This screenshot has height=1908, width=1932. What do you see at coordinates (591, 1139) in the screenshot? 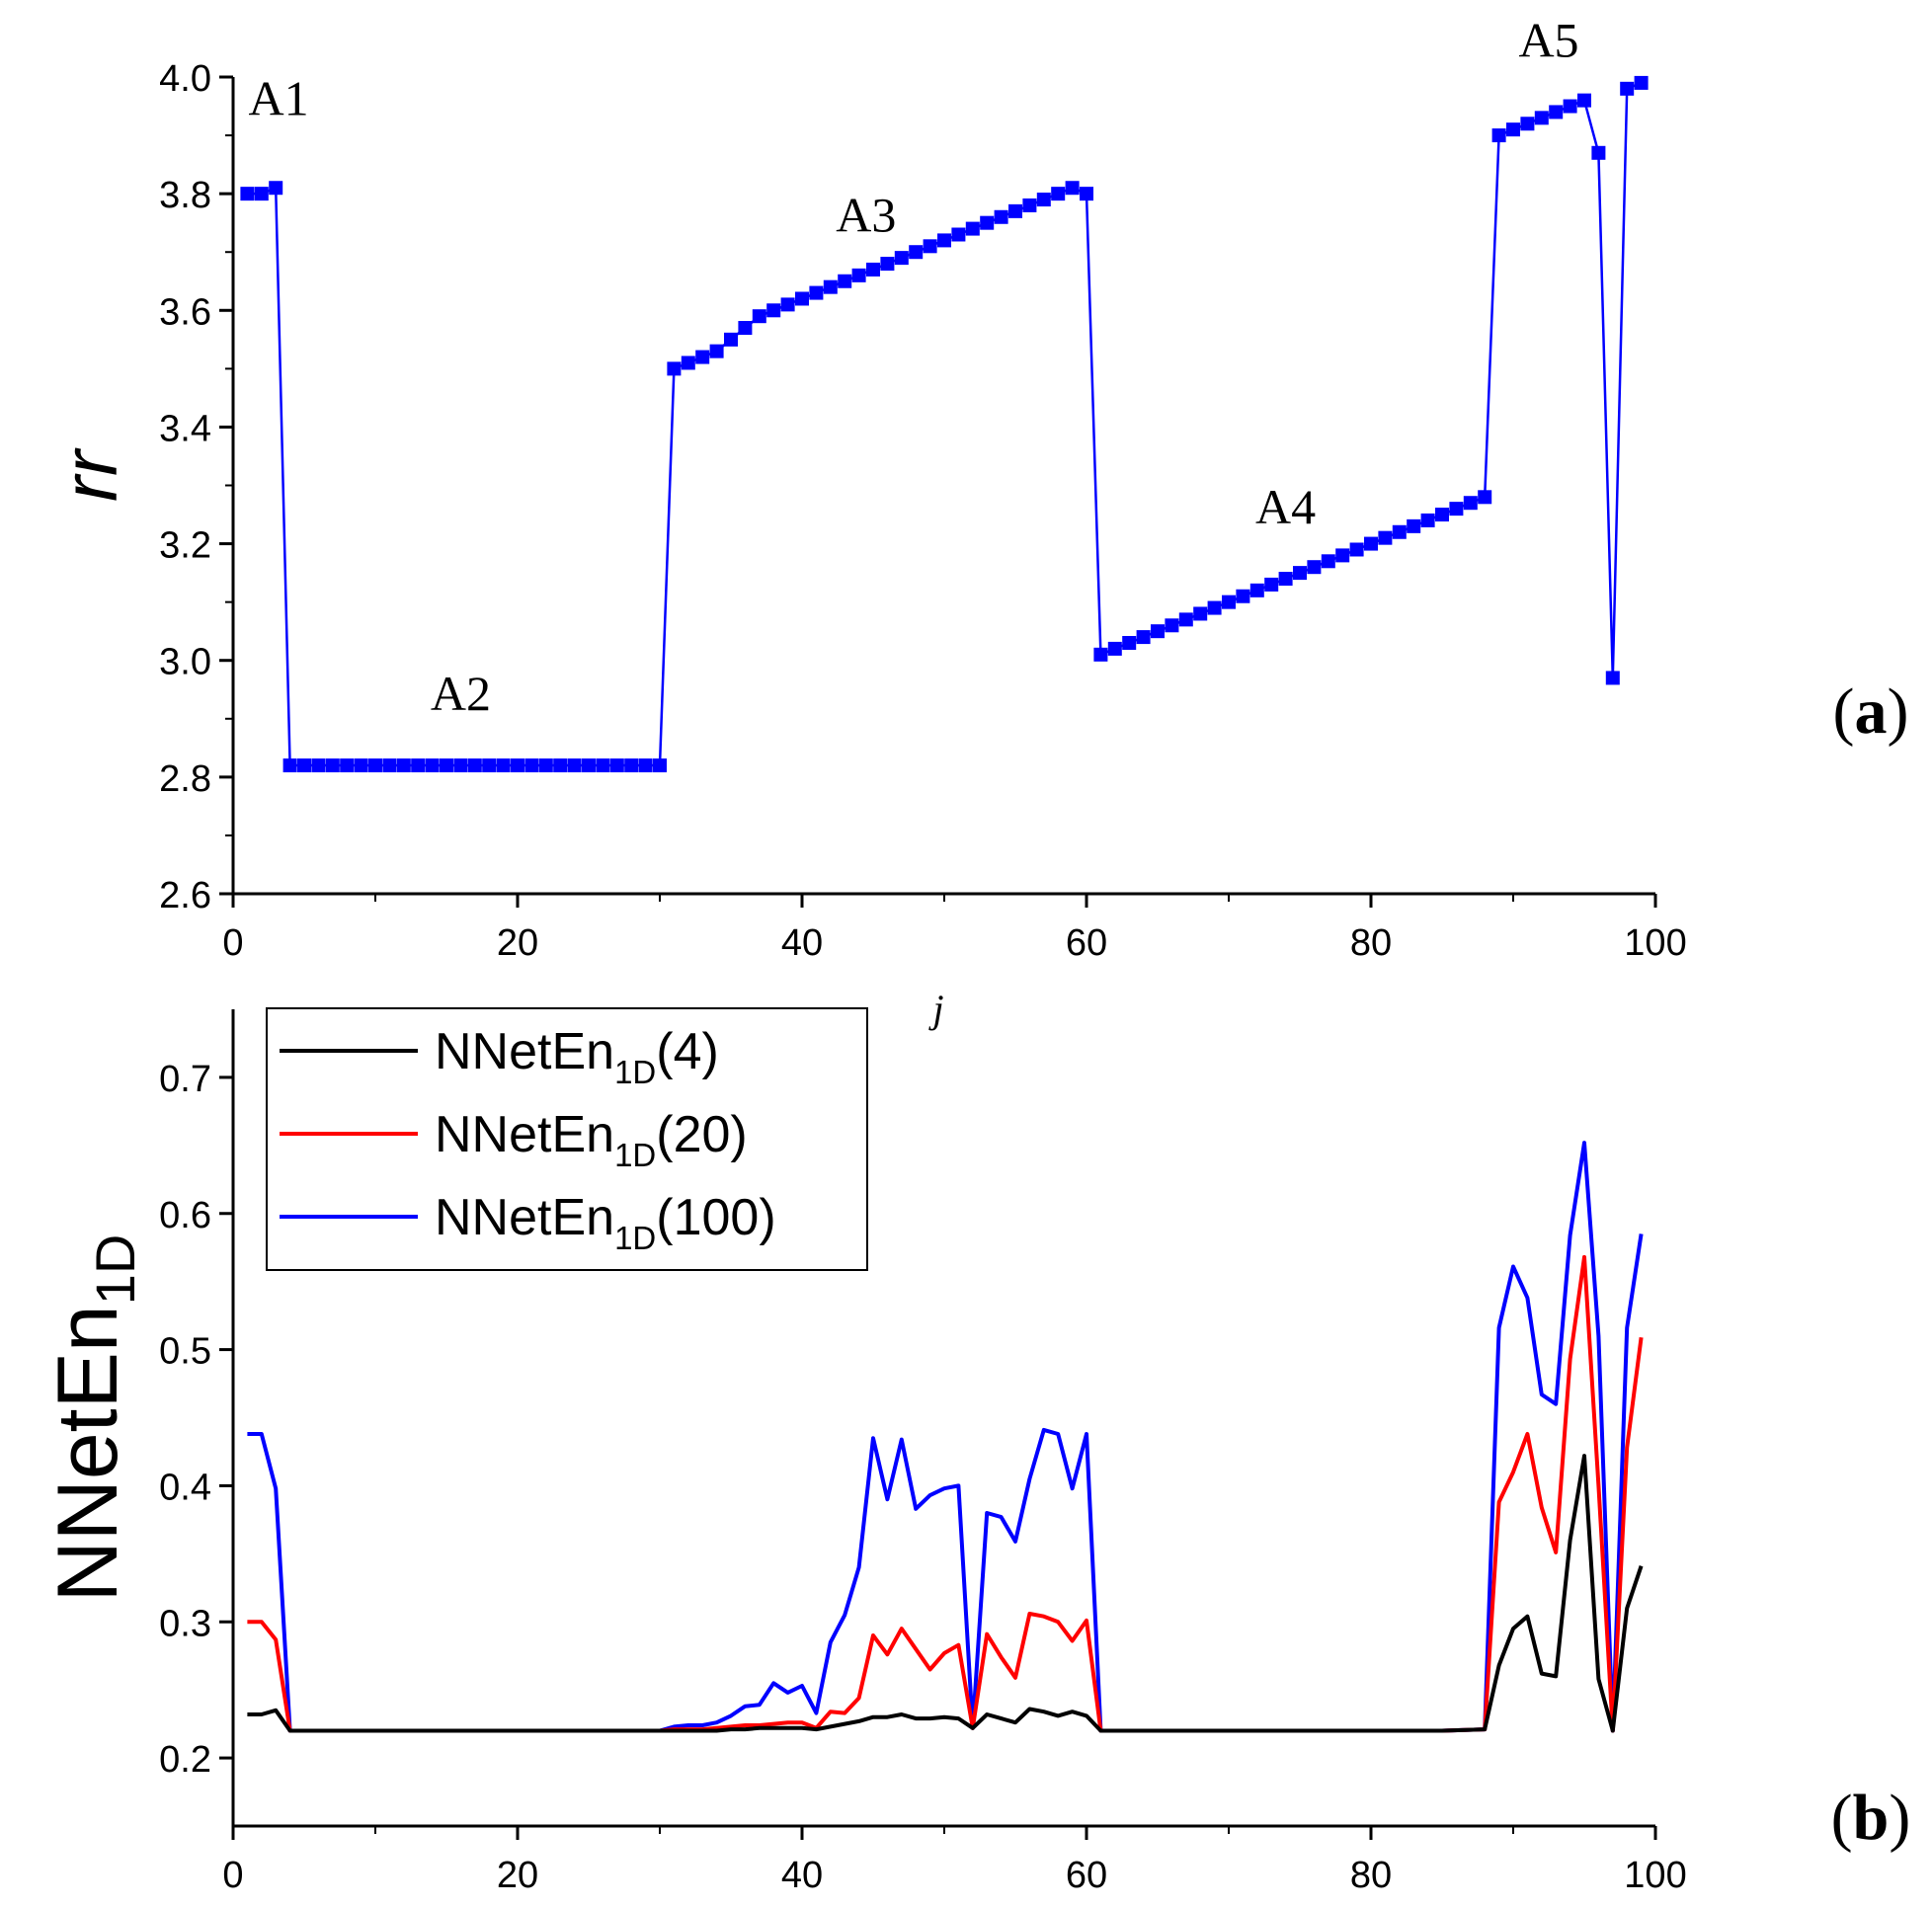
I see `legend-label: NNetEn1D(20)` at bounding box center [591, 1139].